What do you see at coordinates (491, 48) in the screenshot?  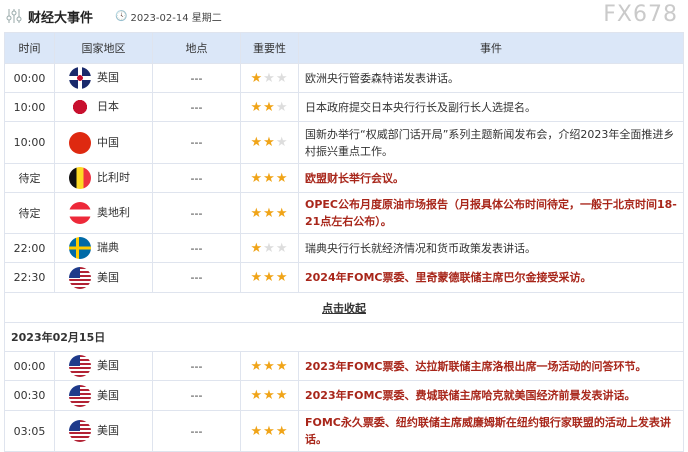 I see `col-event: 事件` at bounding box center [491, 48].